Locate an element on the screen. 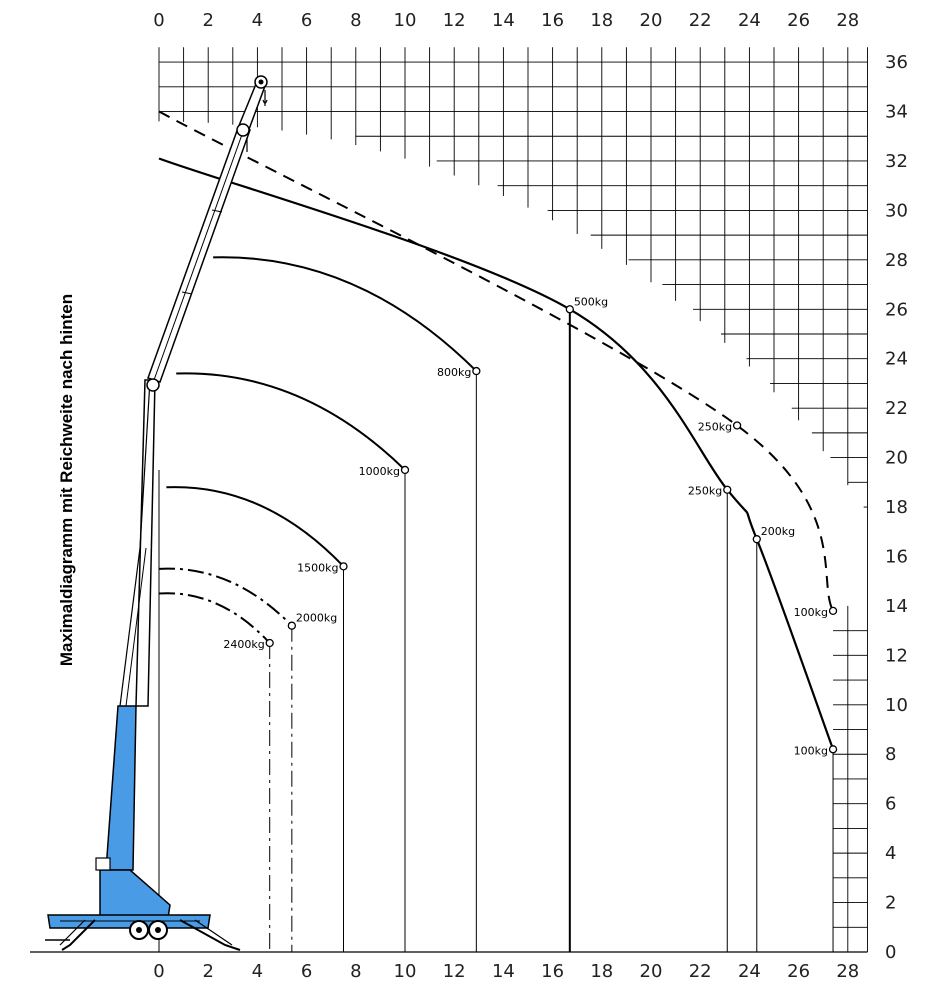  crane-outrigger-left is located at coordinates (78, 935).